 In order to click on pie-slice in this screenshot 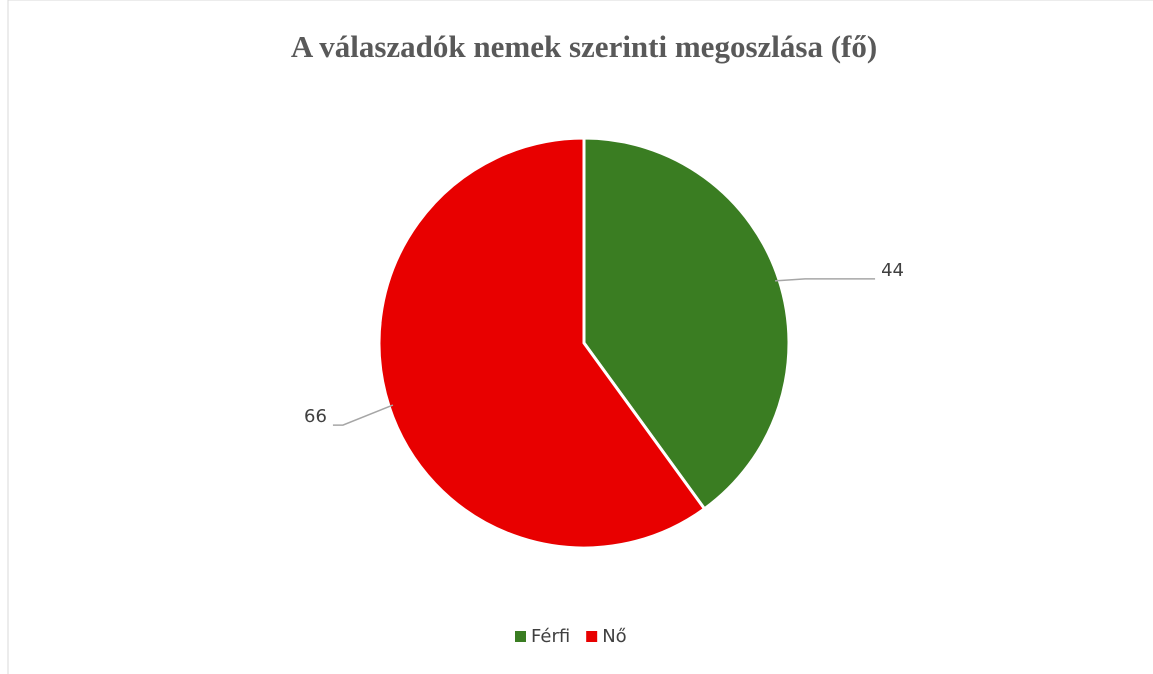, I will do `click(686, 323)`.